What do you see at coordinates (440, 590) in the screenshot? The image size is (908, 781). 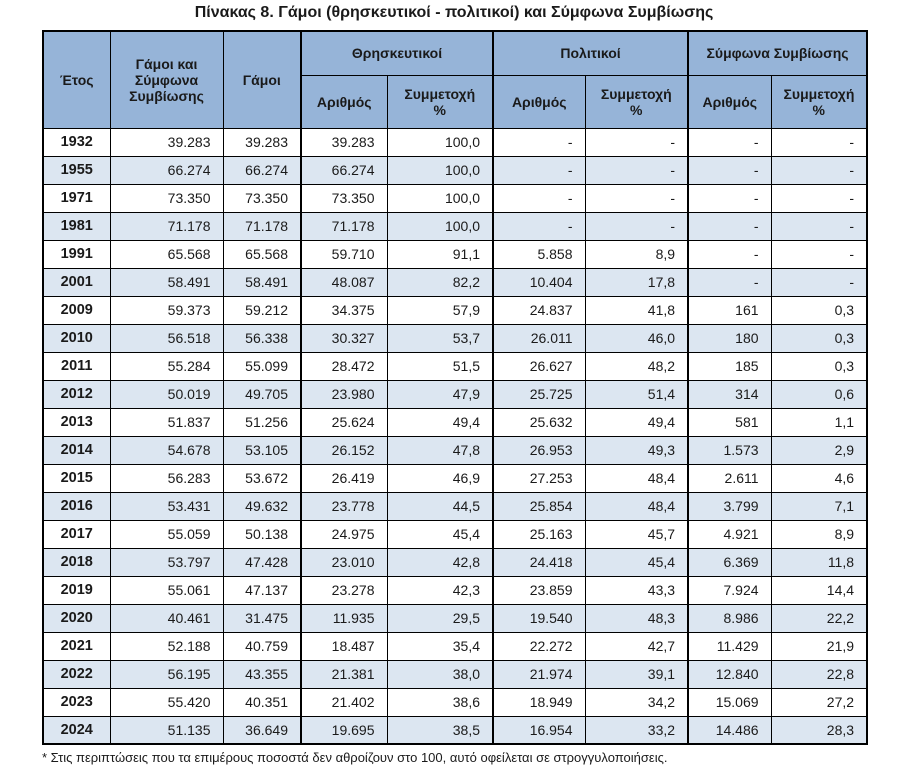 I see `value-cell: 42,3` at bounding box center [440, 590].